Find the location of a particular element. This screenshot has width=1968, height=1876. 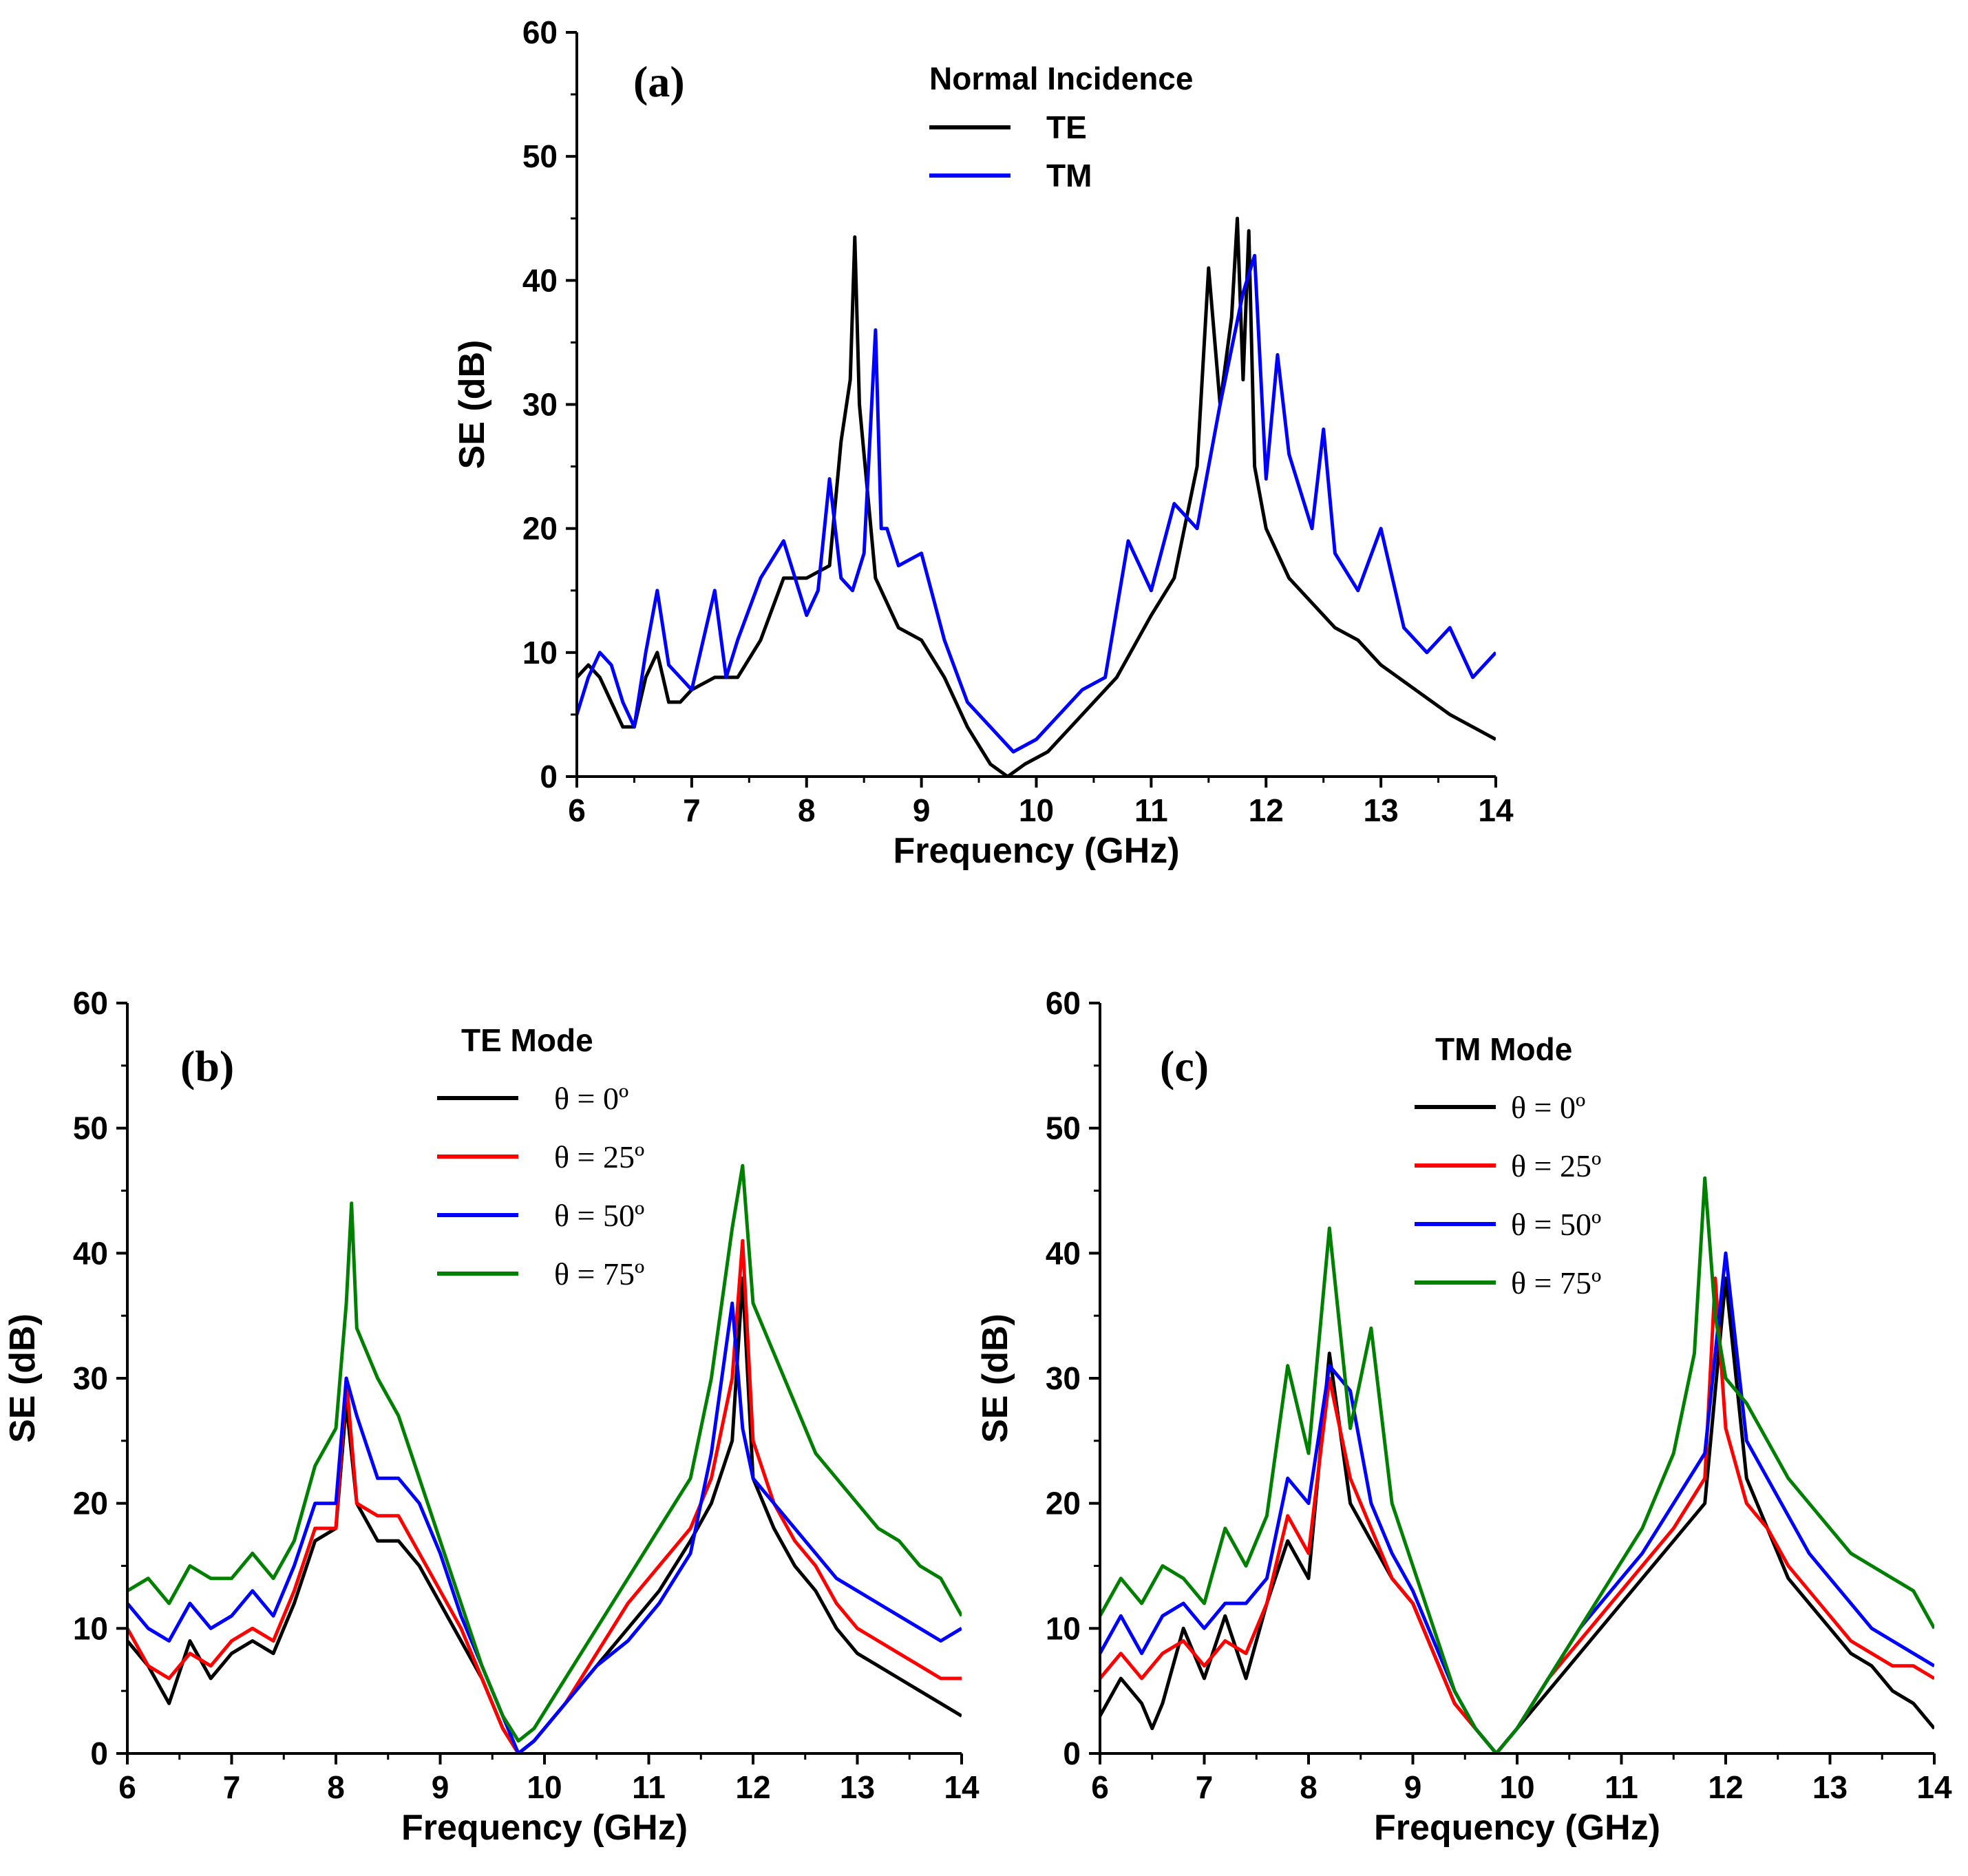

legend: TM Mode θ = 0º θ = 25º θ = 50º θ = 75º is located at coordinates (1508, 1165).